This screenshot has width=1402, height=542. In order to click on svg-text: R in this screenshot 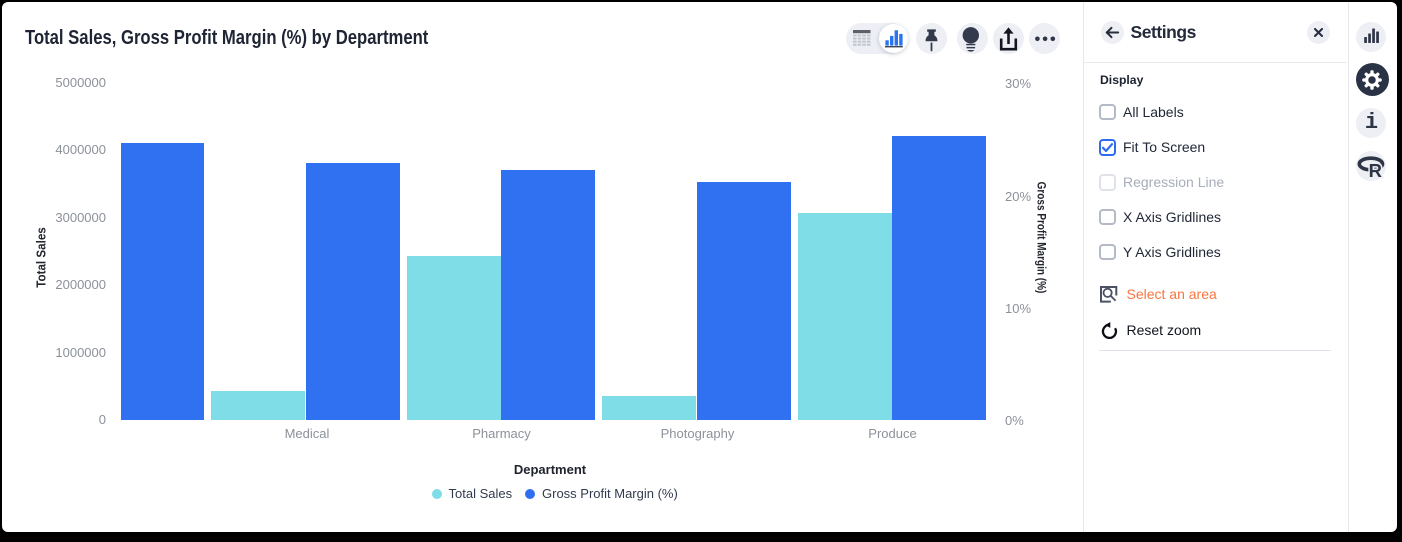, I will do `click(1375, 170)`.